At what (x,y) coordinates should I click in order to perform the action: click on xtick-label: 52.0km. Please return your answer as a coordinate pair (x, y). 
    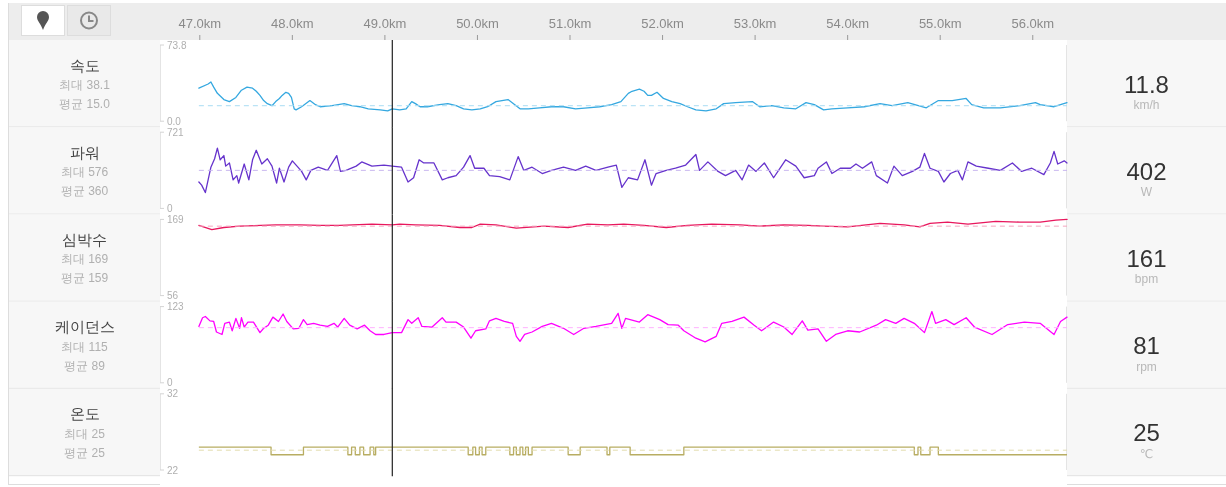
    Looking at the image, I should click on (662, 23).